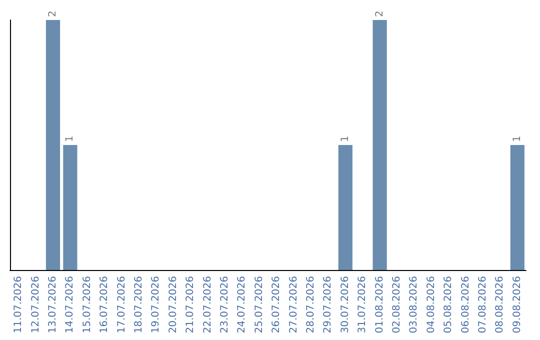 This screenshot has height=340, width=540. I want to click on x-tick-label: 24.07.2026, so click(242, 305).